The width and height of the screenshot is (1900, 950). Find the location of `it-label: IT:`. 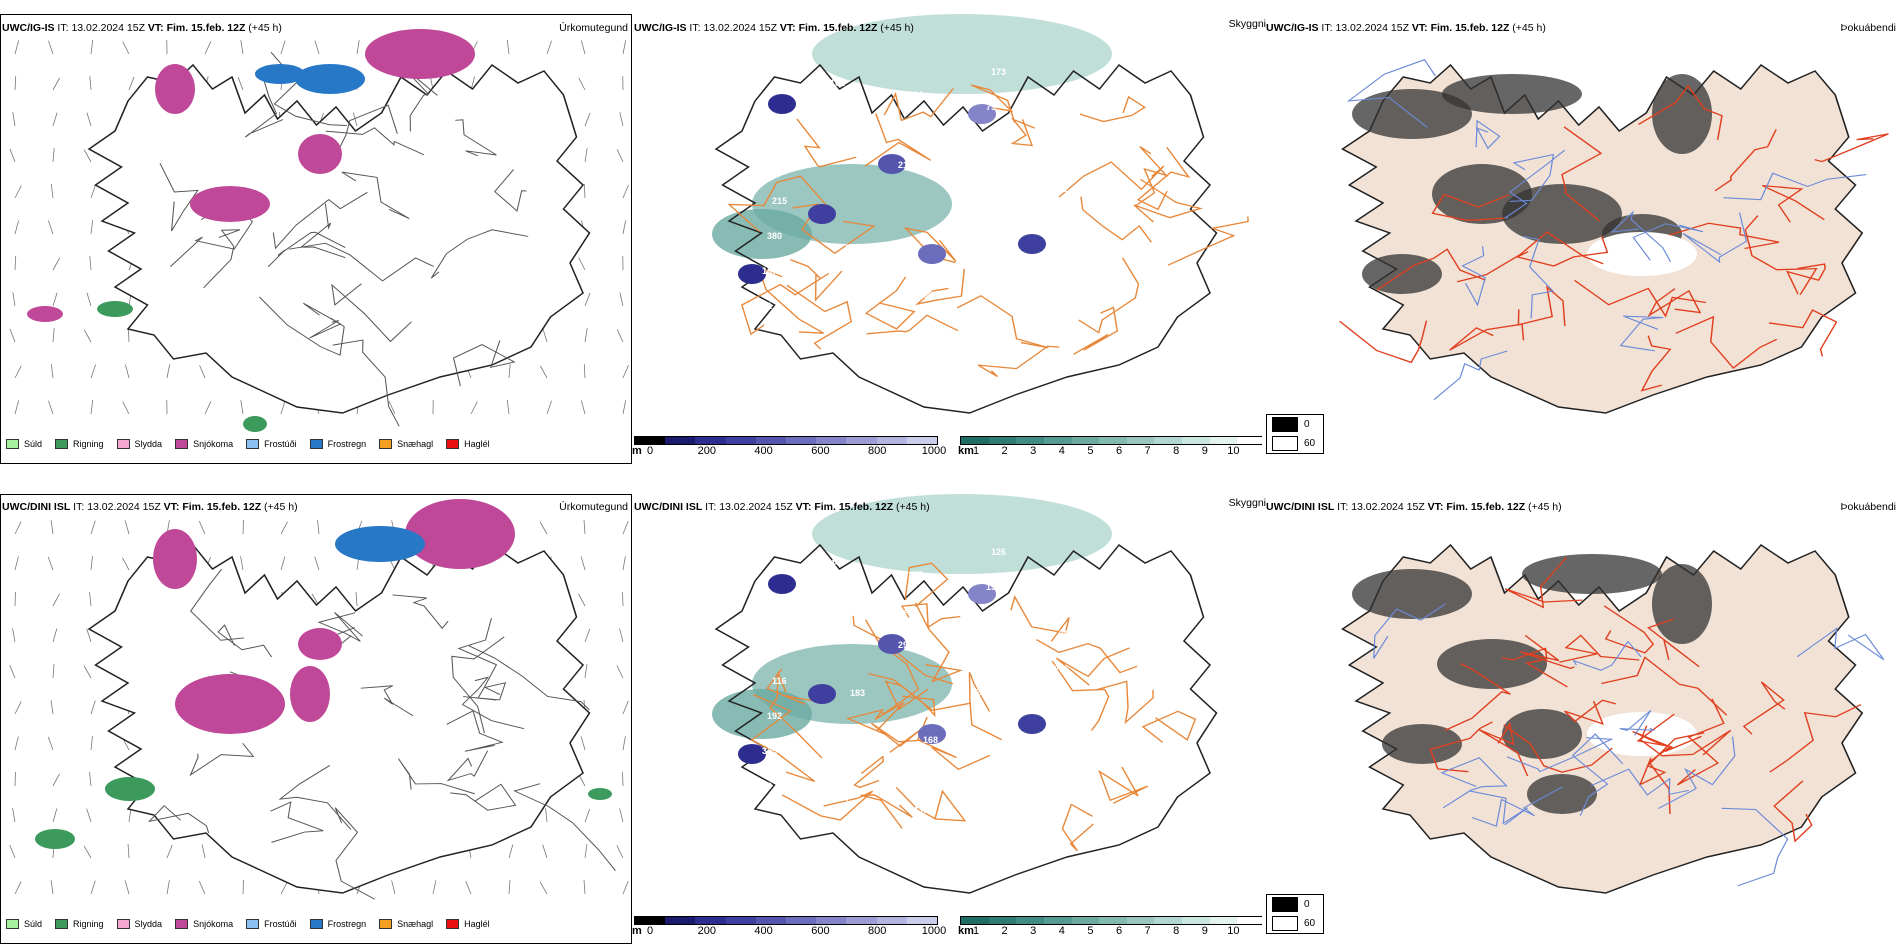

it-label: IT: is located at coordinates (1327, 28).